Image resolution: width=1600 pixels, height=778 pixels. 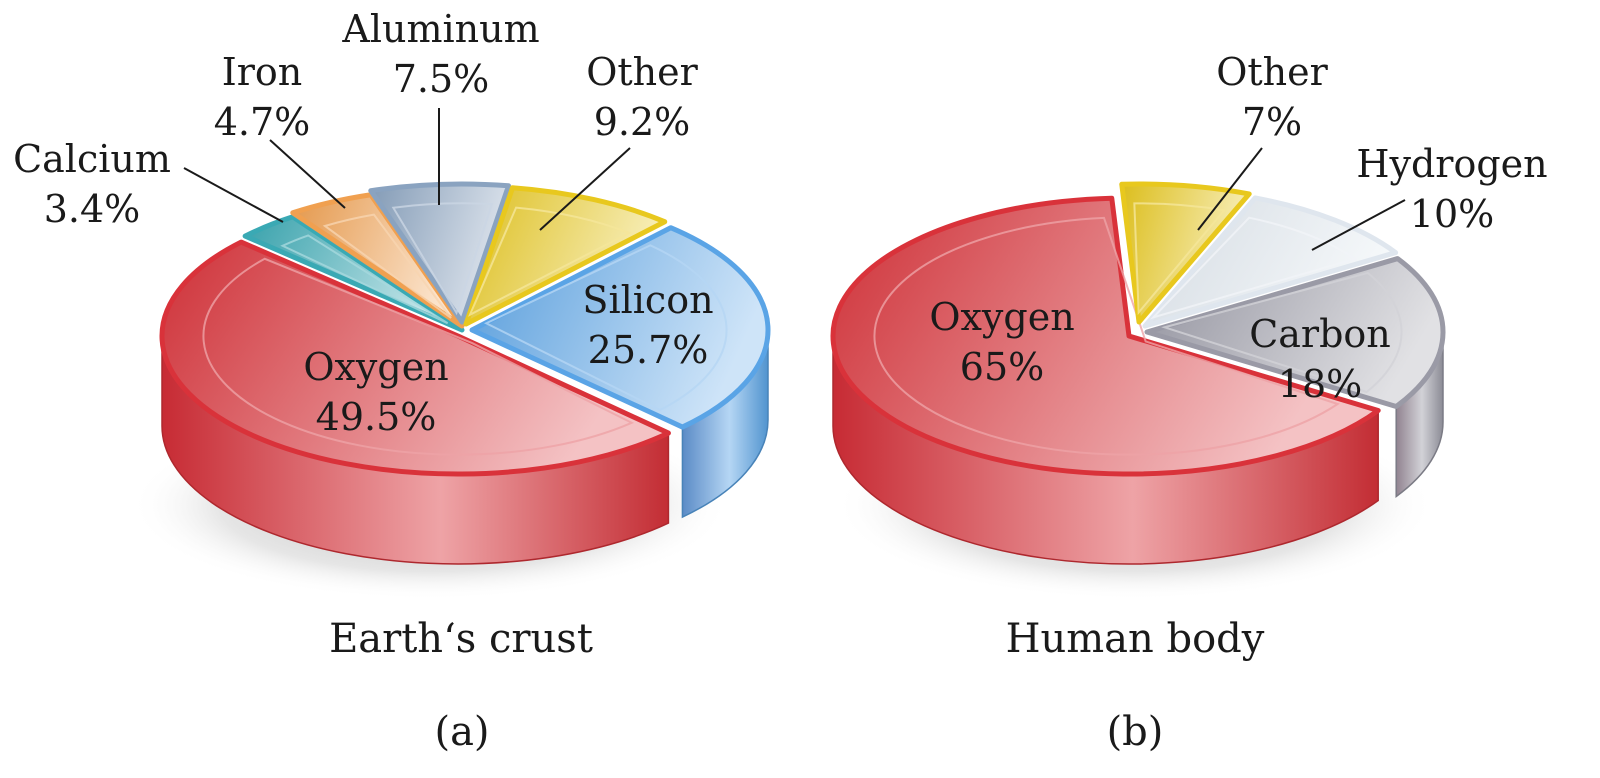 What do you see at coordinates (647, 300) in the screenshot?
I see `slice-label-silicon-name: Silicon` at bounding box center [647, 300].